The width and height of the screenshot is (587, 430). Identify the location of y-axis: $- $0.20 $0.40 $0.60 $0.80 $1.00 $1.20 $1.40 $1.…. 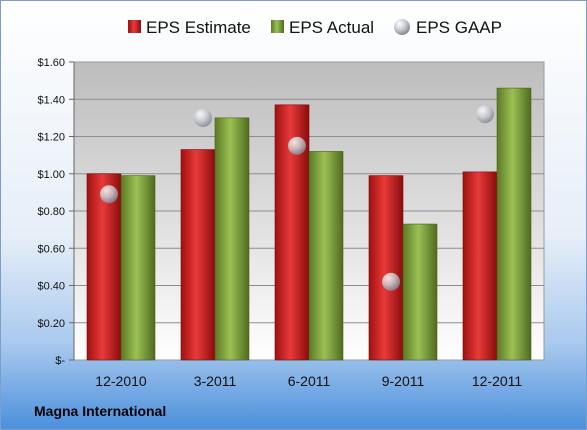
(56, 212).